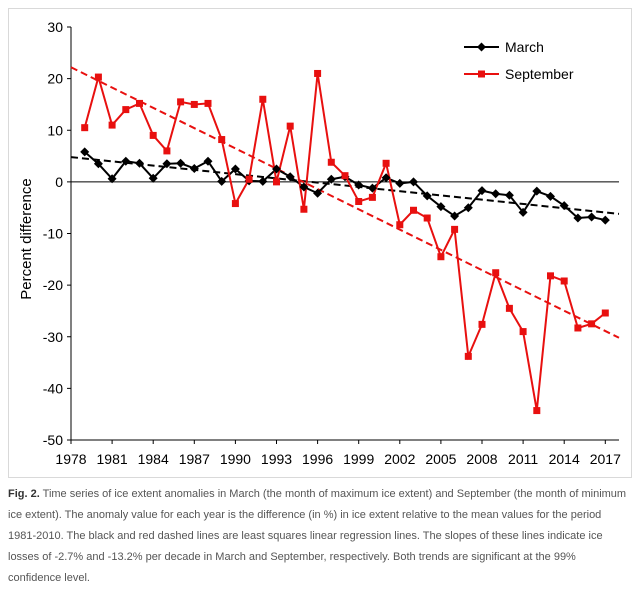 This screenshot has height=589, width=640. Describe the element at coordinates (55, 130) in the screenshot. I see `y-tick-label: 10` at that location.